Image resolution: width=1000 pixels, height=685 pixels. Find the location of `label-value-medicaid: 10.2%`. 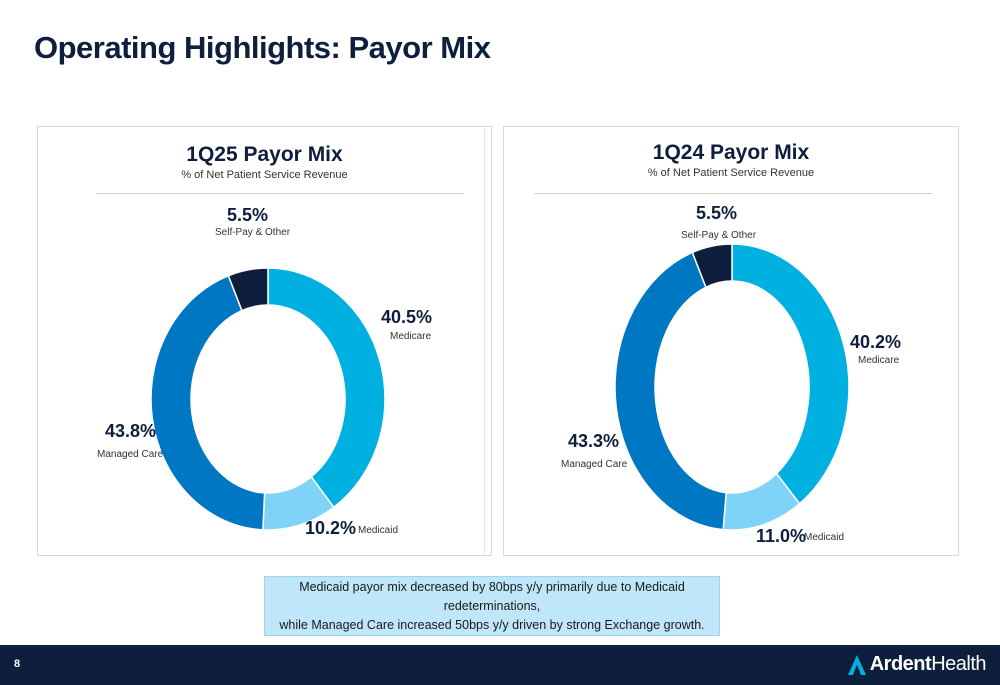

label-value-medicaid: 10.2% is located at coordinates (331, 528).